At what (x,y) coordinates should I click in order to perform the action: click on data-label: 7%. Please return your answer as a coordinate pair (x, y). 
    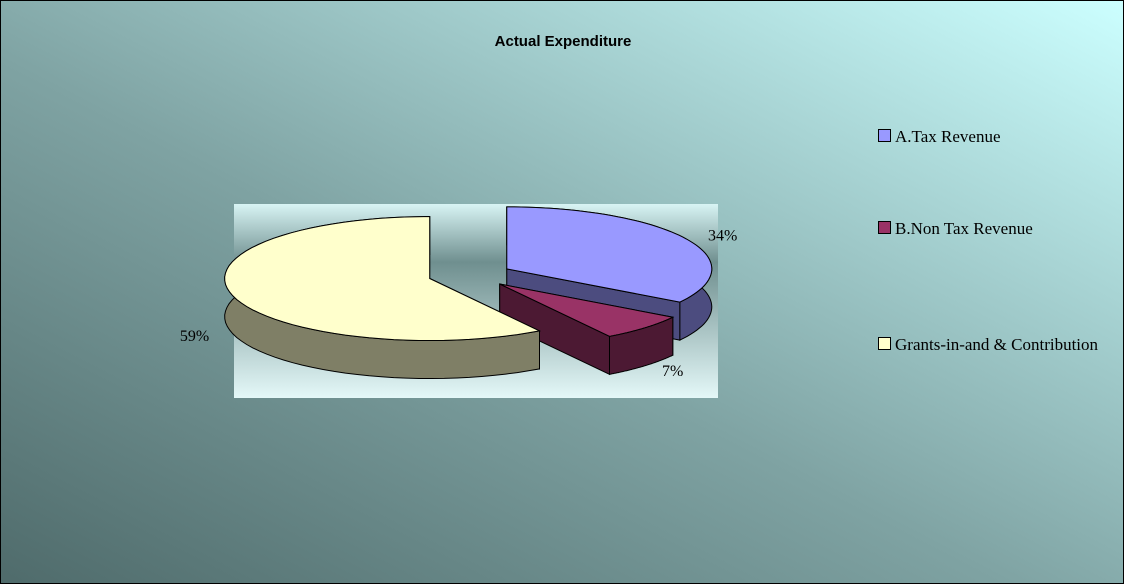
    Looking at the image, I should click on (672, 371).